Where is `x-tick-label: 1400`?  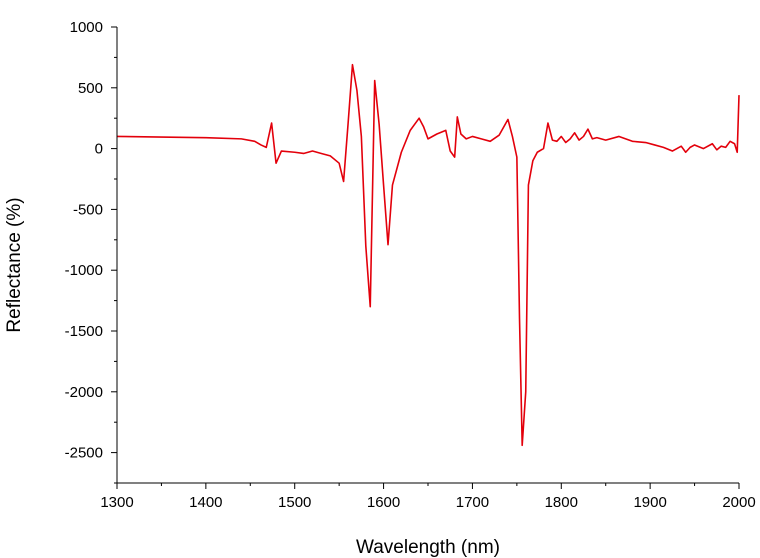 x-tick-label: 1400 is located at coordinates (205, 502).